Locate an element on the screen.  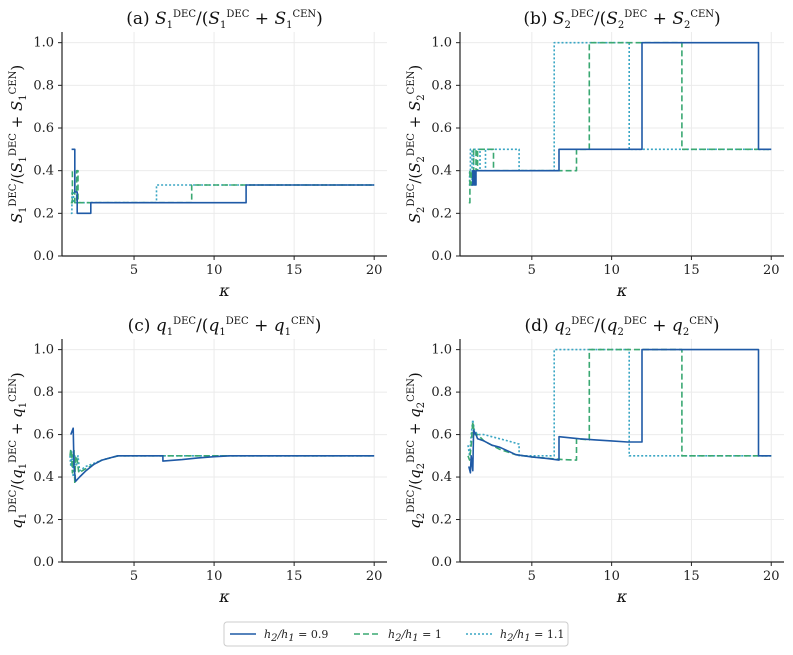
panel-title: (b) S2DEC/(S2DEC + S2CEN) is located at coordinates (621, 20).